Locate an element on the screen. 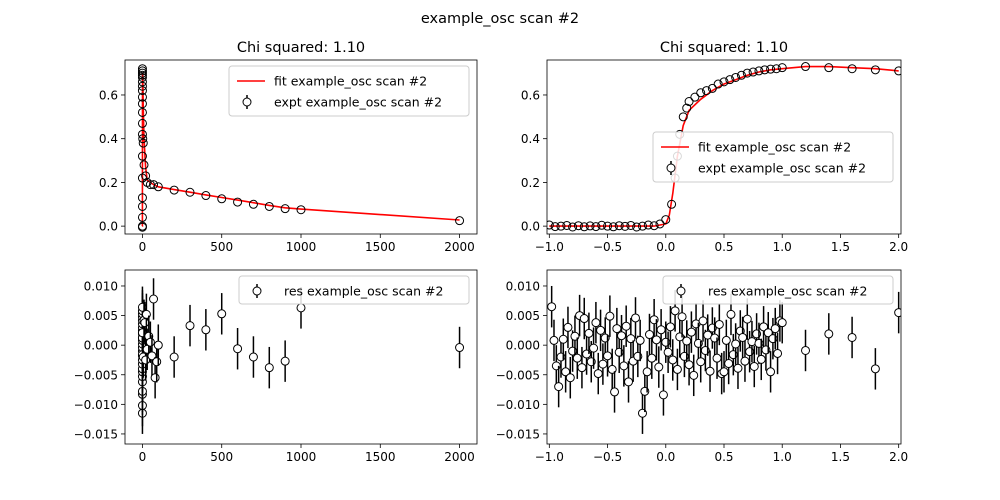 The height and width of the screenshot is (500, 1000). legend-label: fit example_osc scan #2 is located at coordinates (774, 147).